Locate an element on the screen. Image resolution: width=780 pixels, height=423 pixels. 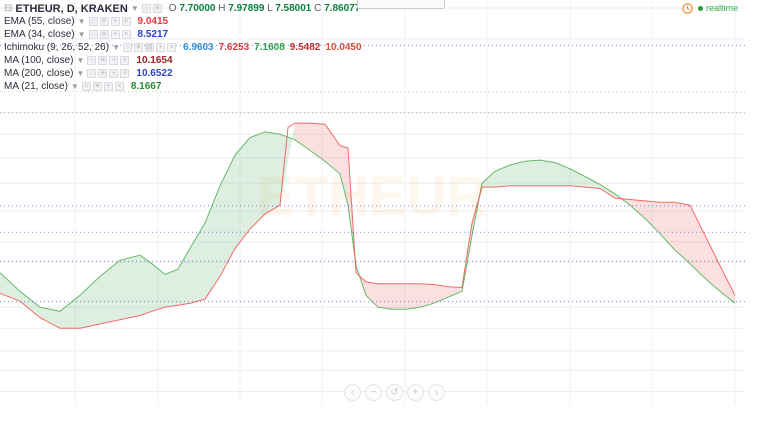
realtime-dot-icon is located at coordinates (700, 8).